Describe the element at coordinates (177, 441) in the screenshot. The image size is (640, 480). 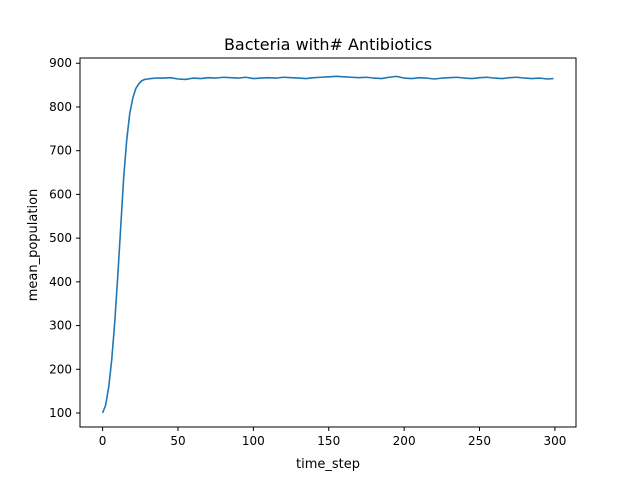
I see `x-tick-label: 50` at that location.